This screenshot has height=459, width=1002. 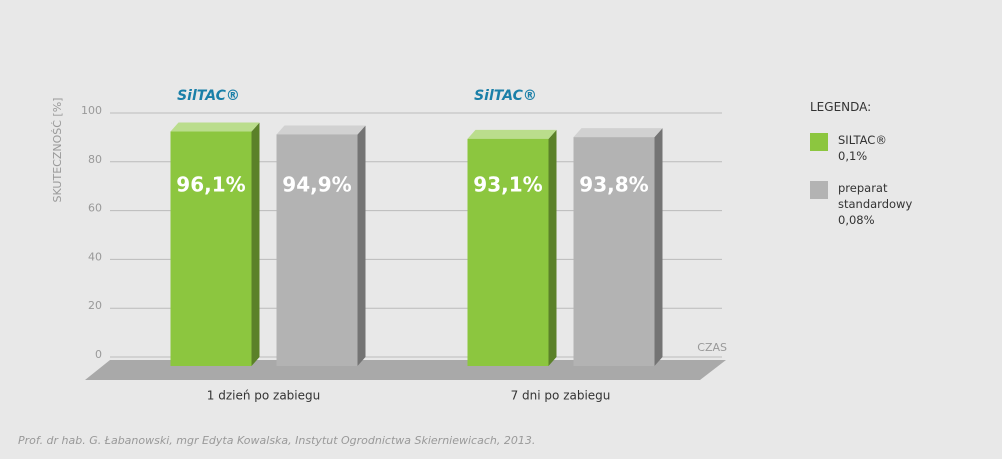 What do you see at coordinates (613, 185) in the screenshot?
I see `value-label: 93,8%` at bounding box center [613, 185].